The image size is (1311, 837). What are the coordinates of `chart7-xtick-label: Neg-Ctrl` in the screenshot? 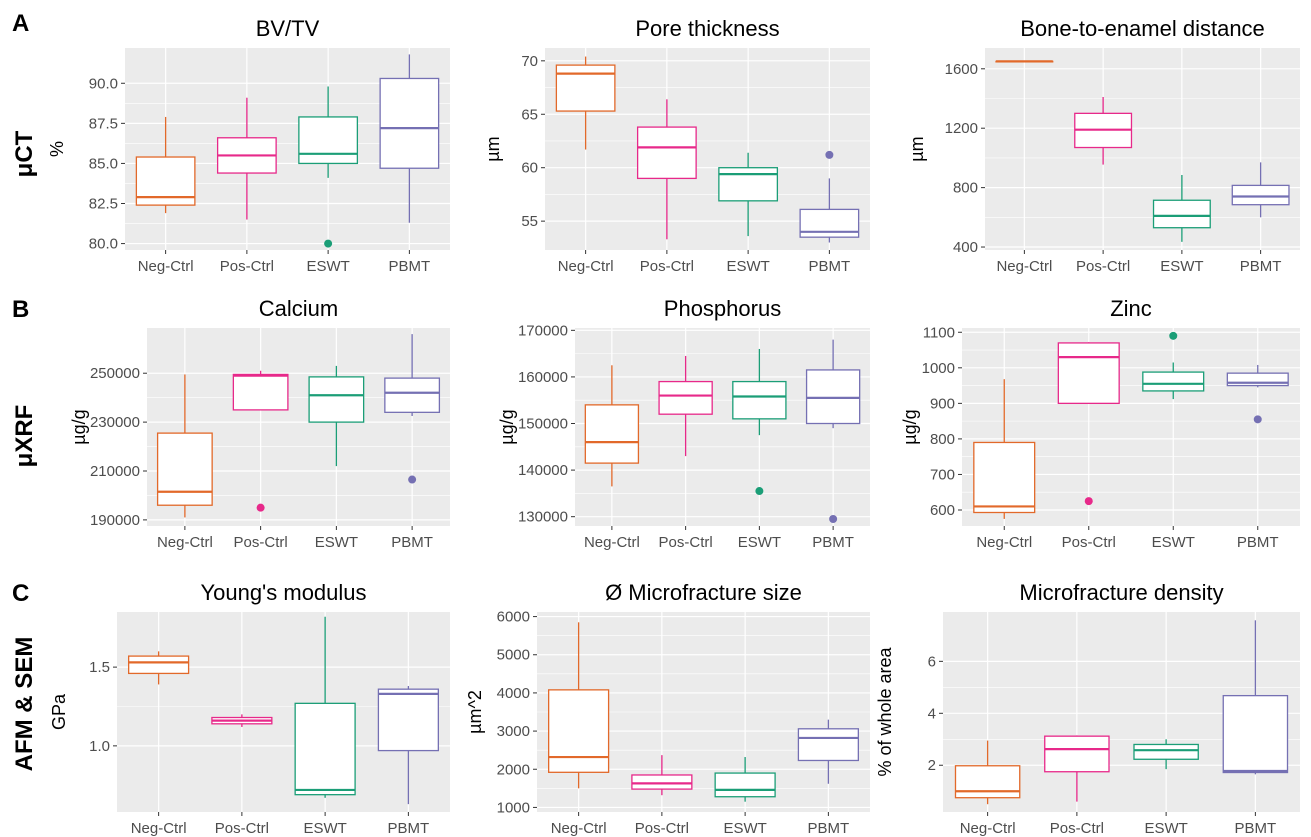 It's located at (159, 828).